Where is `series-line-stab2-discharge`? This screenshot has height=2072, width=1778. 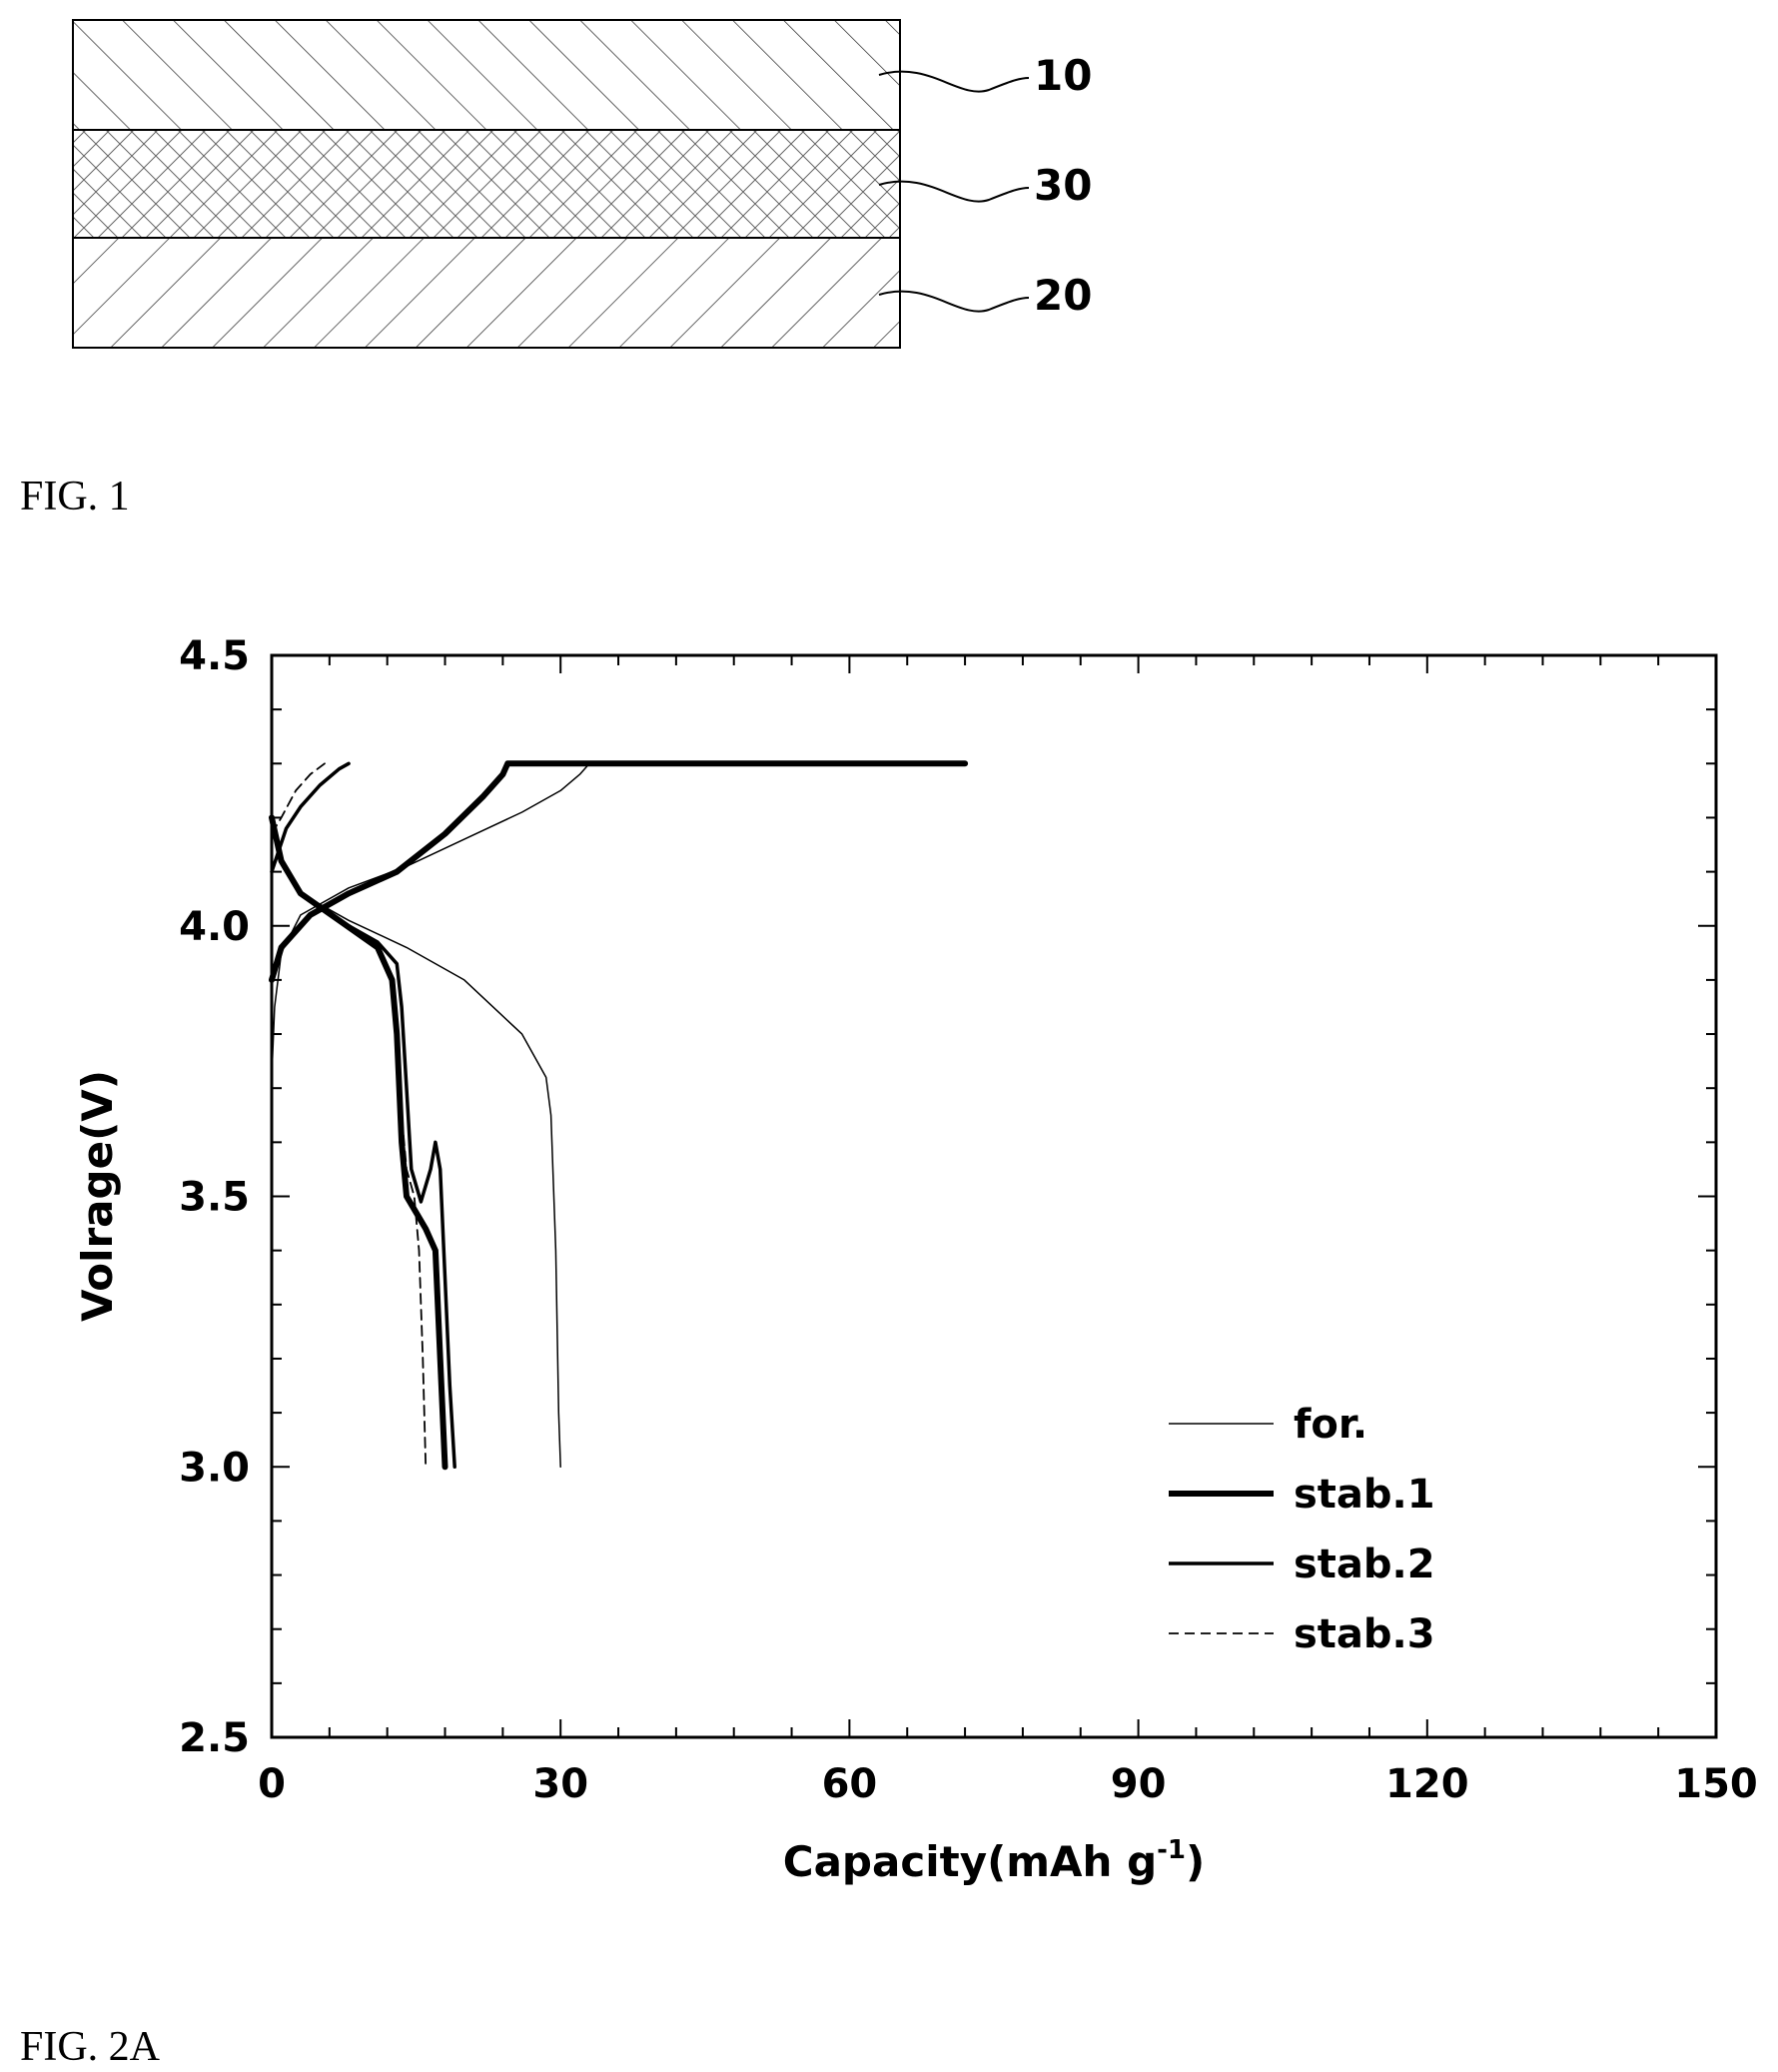
series-line-stab2-discharge is located at coordinates (363, 1142).